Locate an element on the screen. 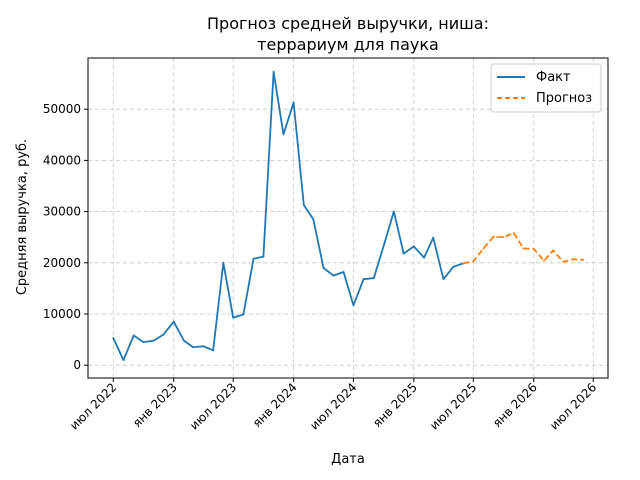  legend-label-forecast: Прогноз is located at coordinates (564, 98).